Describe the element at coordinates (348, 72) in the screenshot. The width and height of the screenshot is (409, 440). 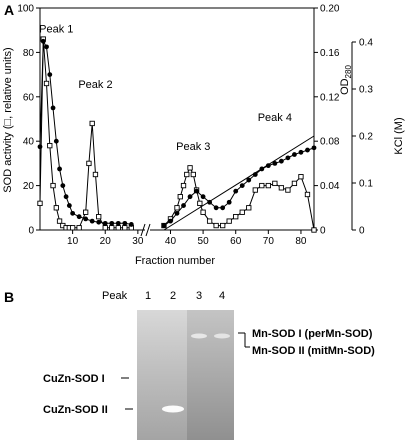
I see `y2-axis-title-subscript: 280` at that location.